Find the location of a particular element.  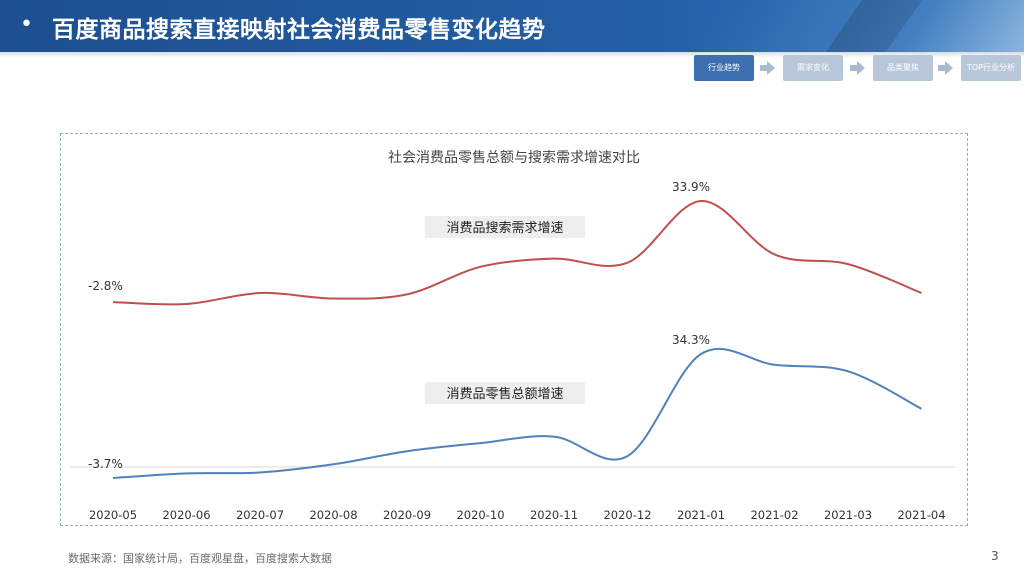

step-demand-change: 需求变化 is located at coordinates (813, 68).